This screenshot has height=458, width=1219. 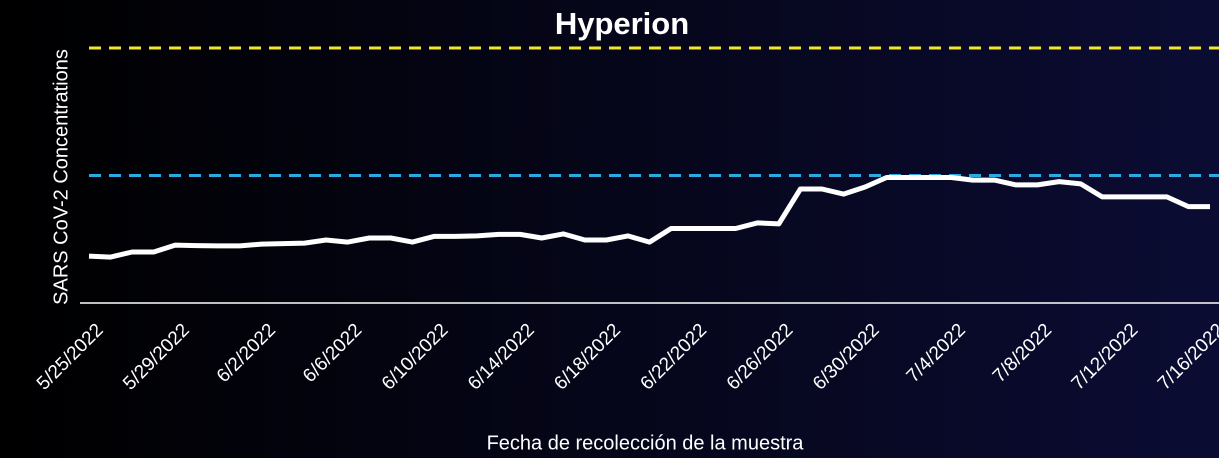 I want to click on x-tick-label: 6/30/2022, so click(x=846, y=357).